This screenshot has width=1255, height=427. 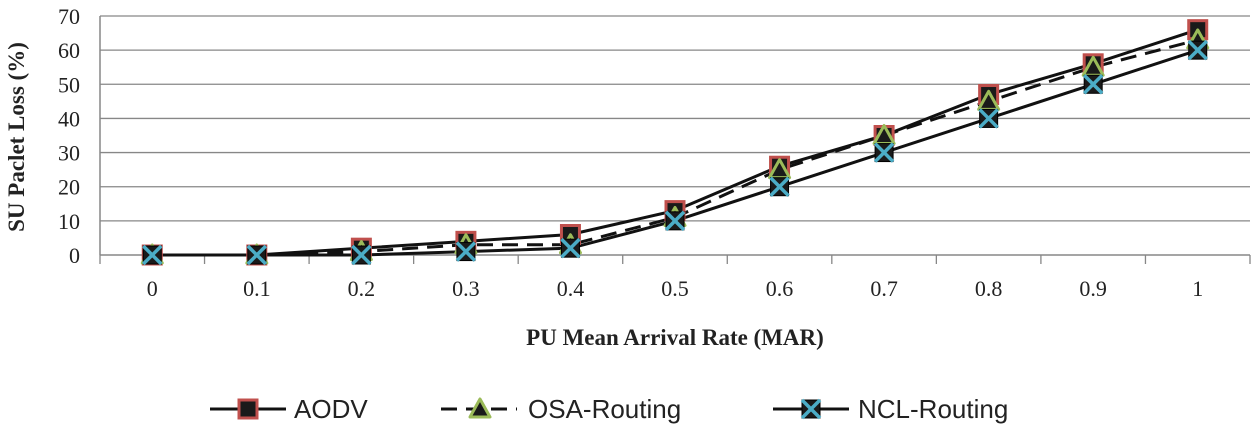 I want to click on y-axis-title: SU Paclet Loss (%), so click(x=16, y=137).